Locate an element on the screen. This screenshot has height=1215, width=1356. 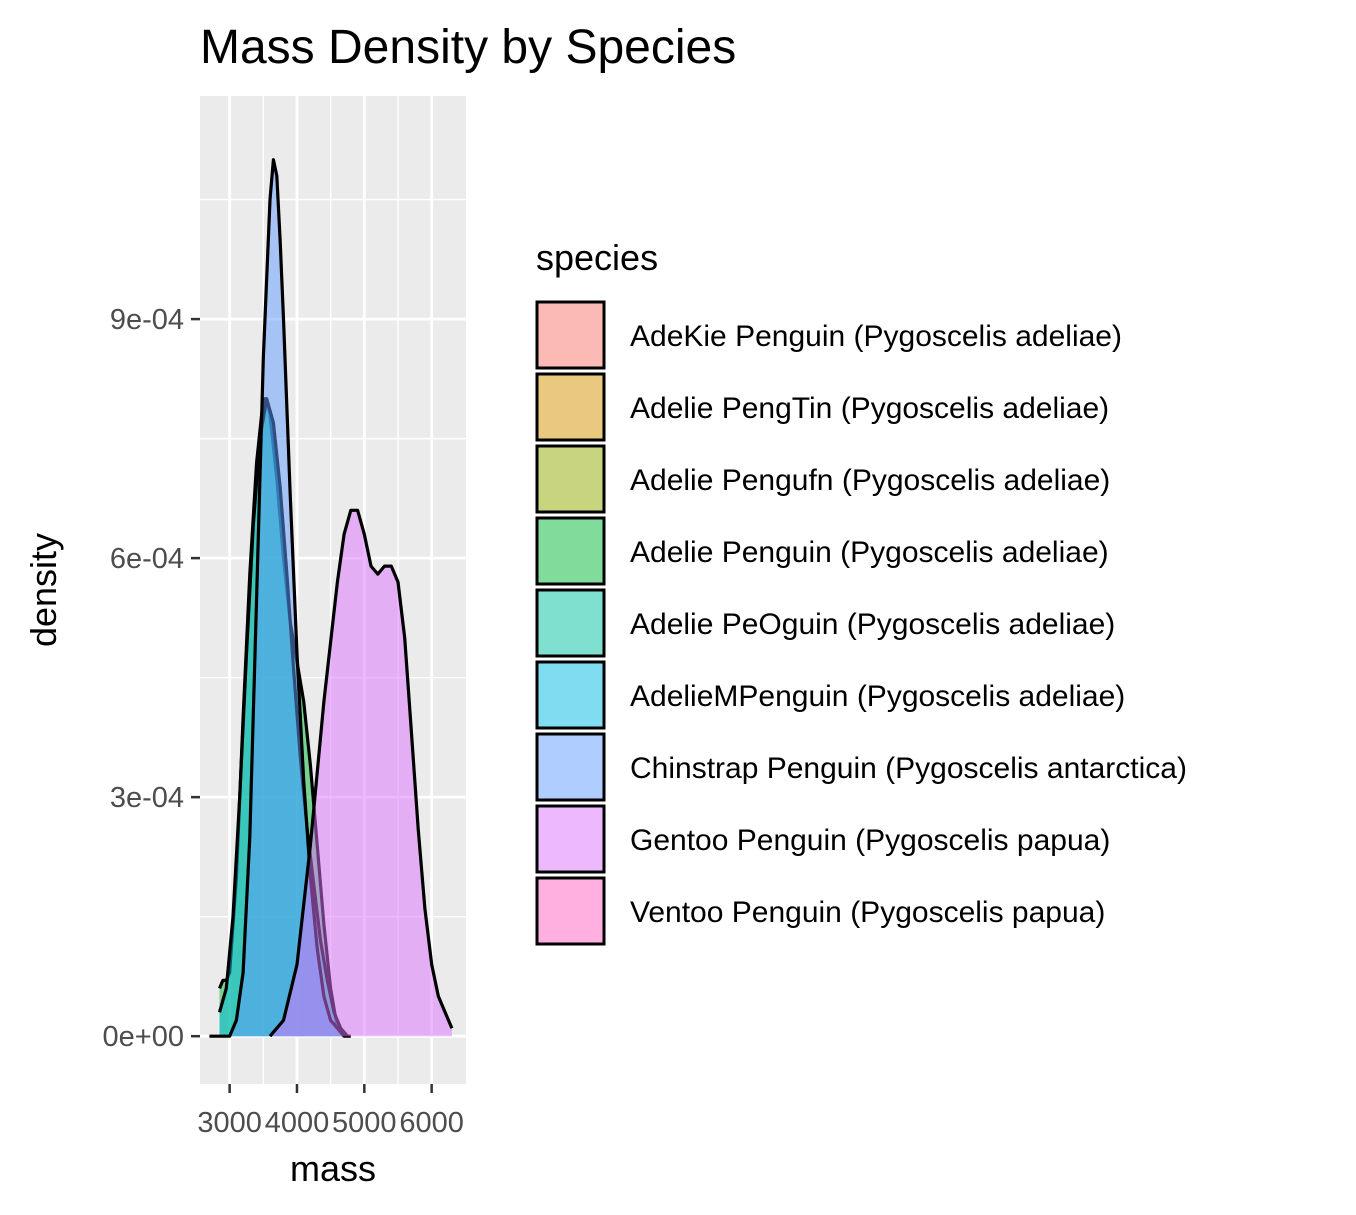
x-tick-label: 5000 is located at coordinates (364, 1123).